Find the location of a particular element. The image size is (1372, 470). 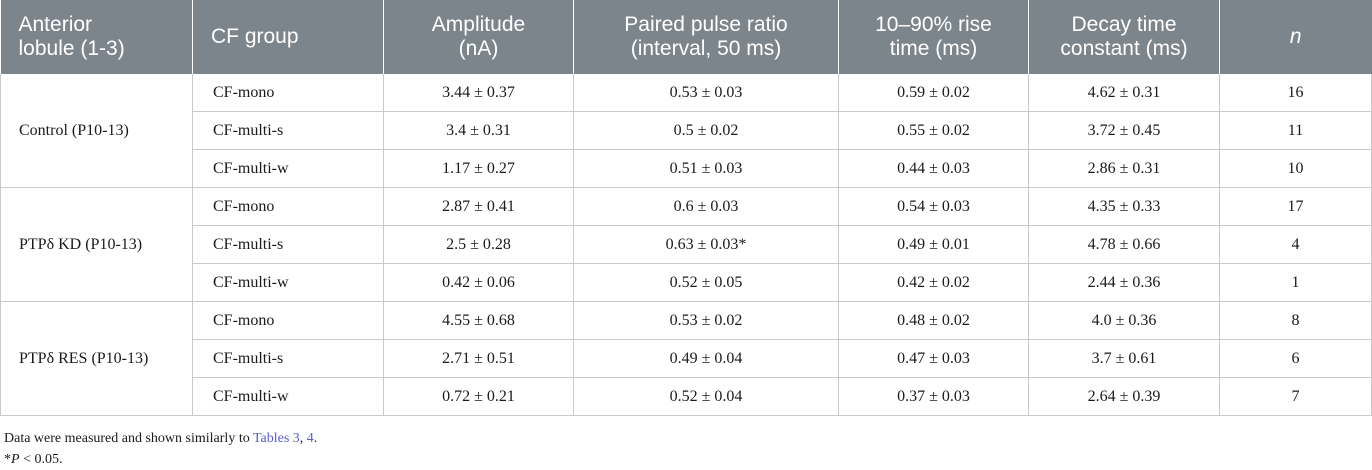

amplitude-cell: 1.17 ± 0.27 is located at coordinates (478, 168).